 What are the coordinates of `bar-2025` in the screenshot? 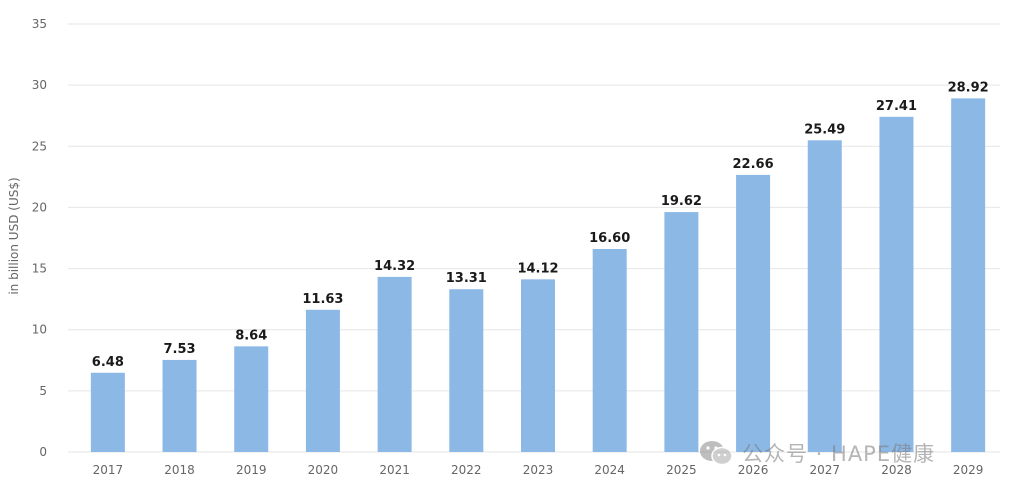 It's located at (681, 332).